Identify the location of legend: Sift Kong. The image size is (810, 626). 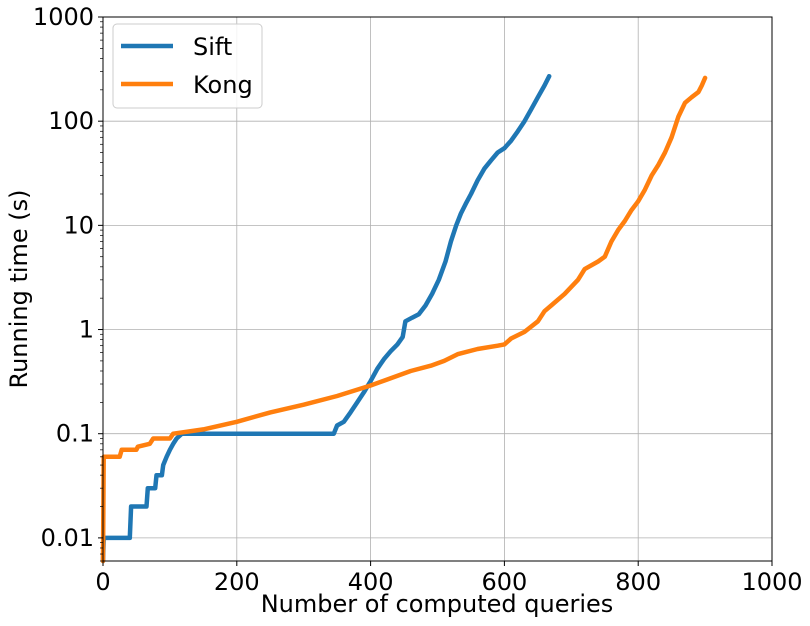
(187, 66).